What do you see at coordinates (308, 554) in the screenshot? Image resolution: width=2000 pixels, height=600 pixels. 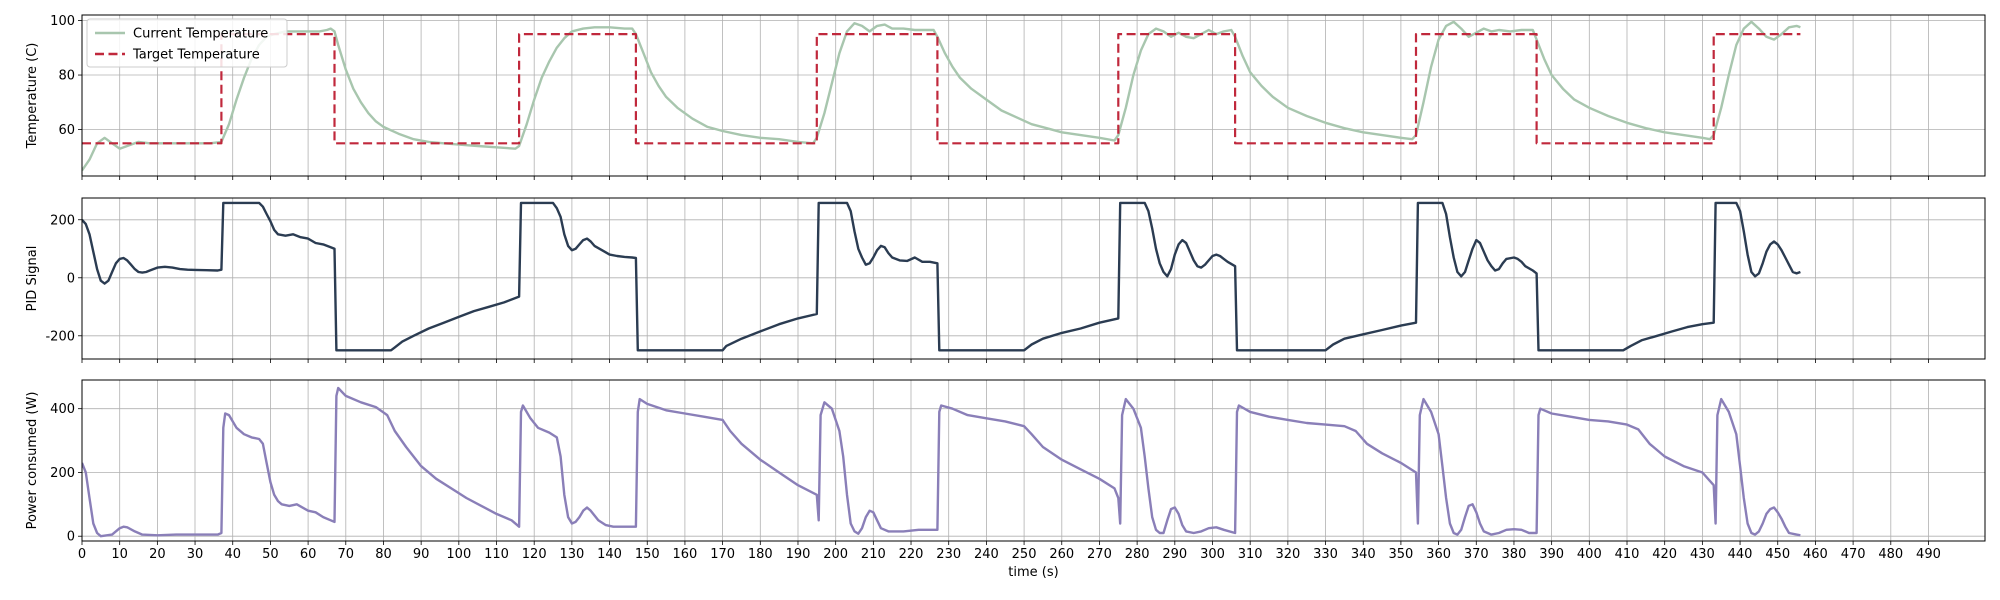 I see `x-tick-label: 60` at bounding box center [308, 554].